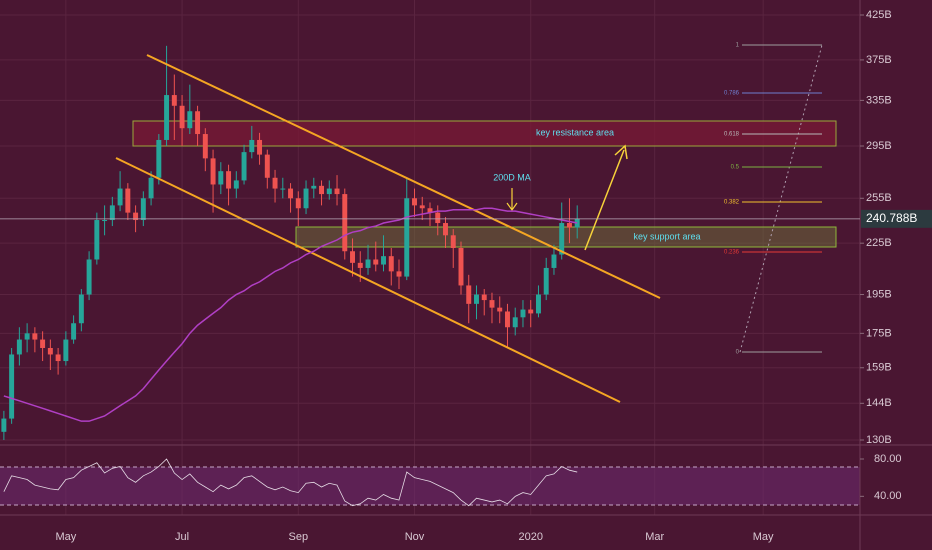  Describe the element at coordinates (879, 100) in the screenshot. I see `y-tick-label: 335B` at that location.